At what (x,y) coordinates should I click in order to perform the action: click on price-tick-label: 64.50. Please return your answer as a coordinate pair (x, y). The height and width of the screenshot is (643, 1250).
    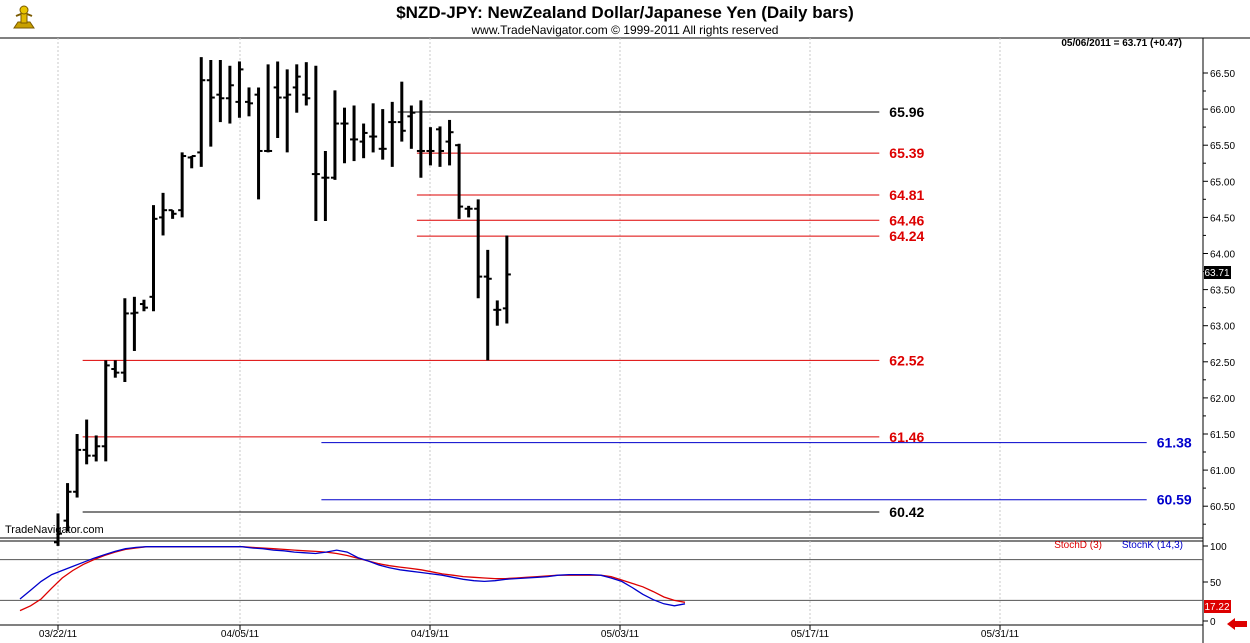
    Looking at the image, I should click on (1222, 218).